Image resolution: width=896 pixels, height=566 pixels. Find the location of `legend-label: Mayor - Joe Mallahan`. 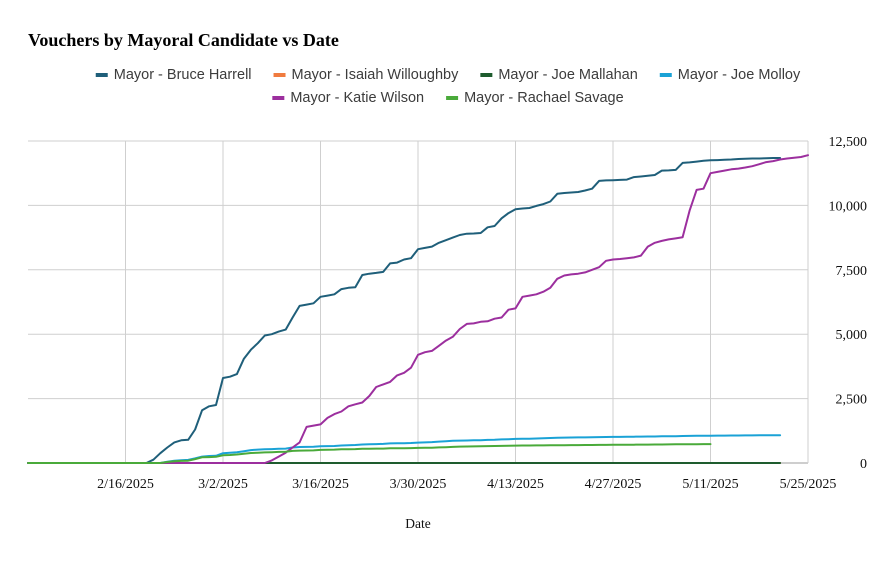

legend-label: Mayor - Joe Mallahan is located at coordinates (567, 75).